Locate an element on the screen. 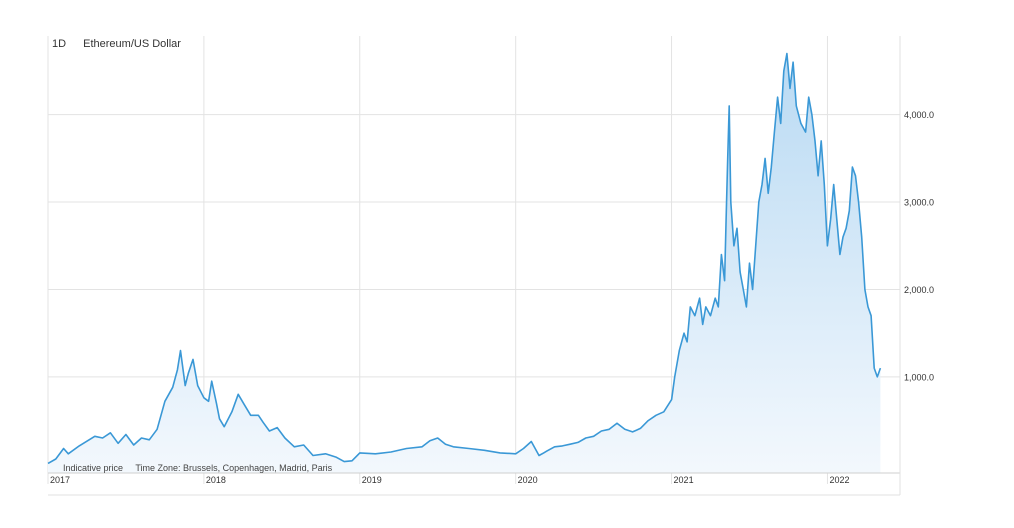 The height and width of the screenshot is (528, 1014). interval-label: 1D is located at coordinates (59, 44).